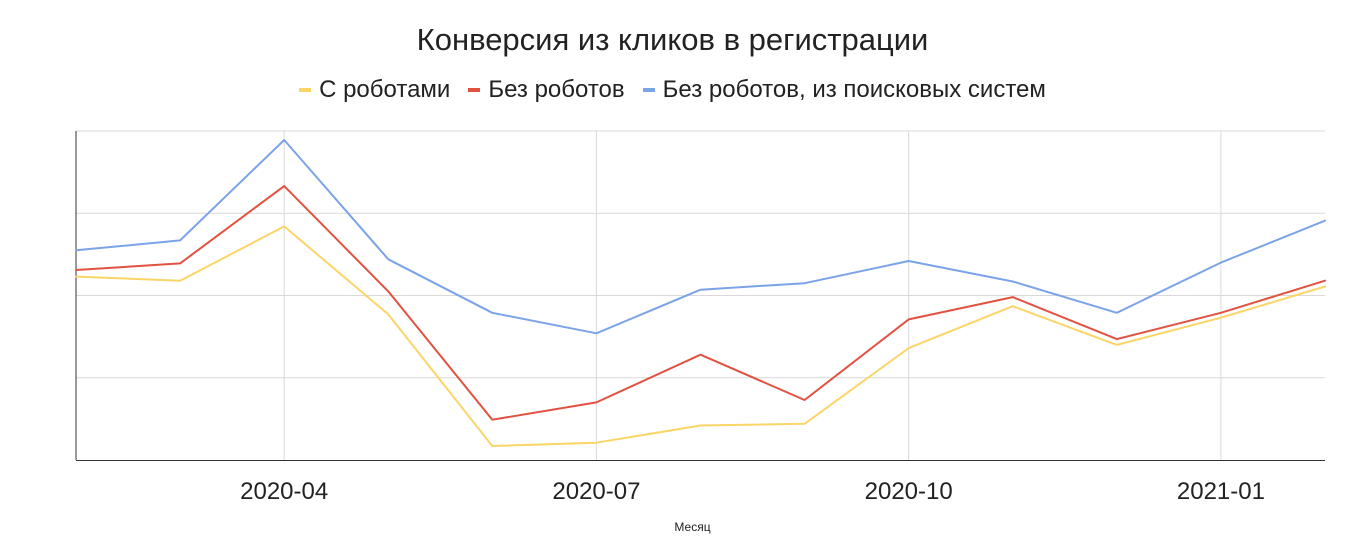 This screenshot has height=560, width=1345. Describe the element at coordinates (648, 90) in the screenshot. I see `legend-swatch-search-engines` at that location.